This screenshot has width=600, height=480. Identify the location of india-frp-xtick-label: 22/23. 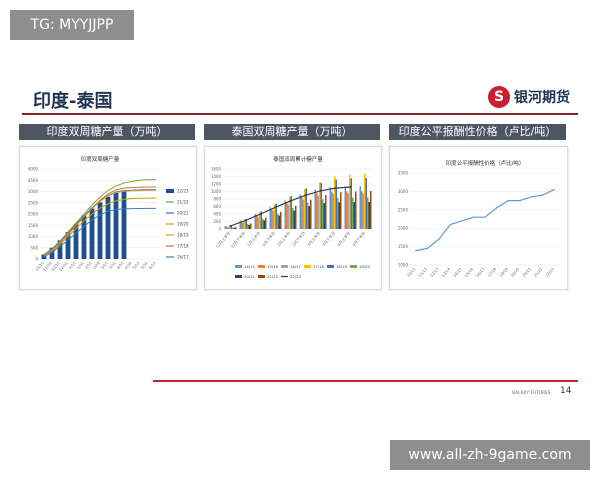
(549, 272).